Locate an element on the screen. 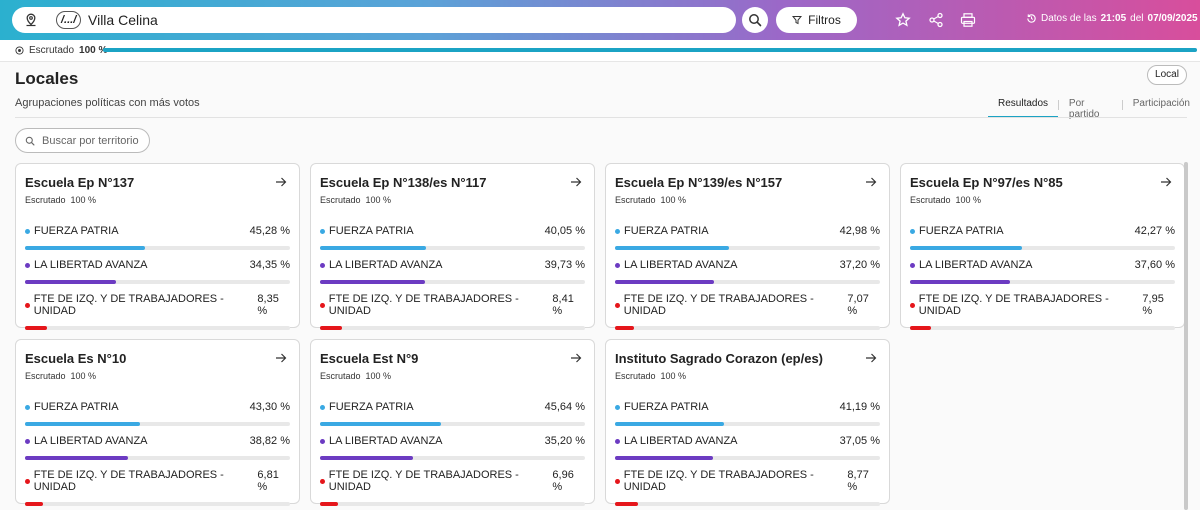 The image size is (1200, 510). party-percentage: 38,82 % is located at coordinates (269, 441).